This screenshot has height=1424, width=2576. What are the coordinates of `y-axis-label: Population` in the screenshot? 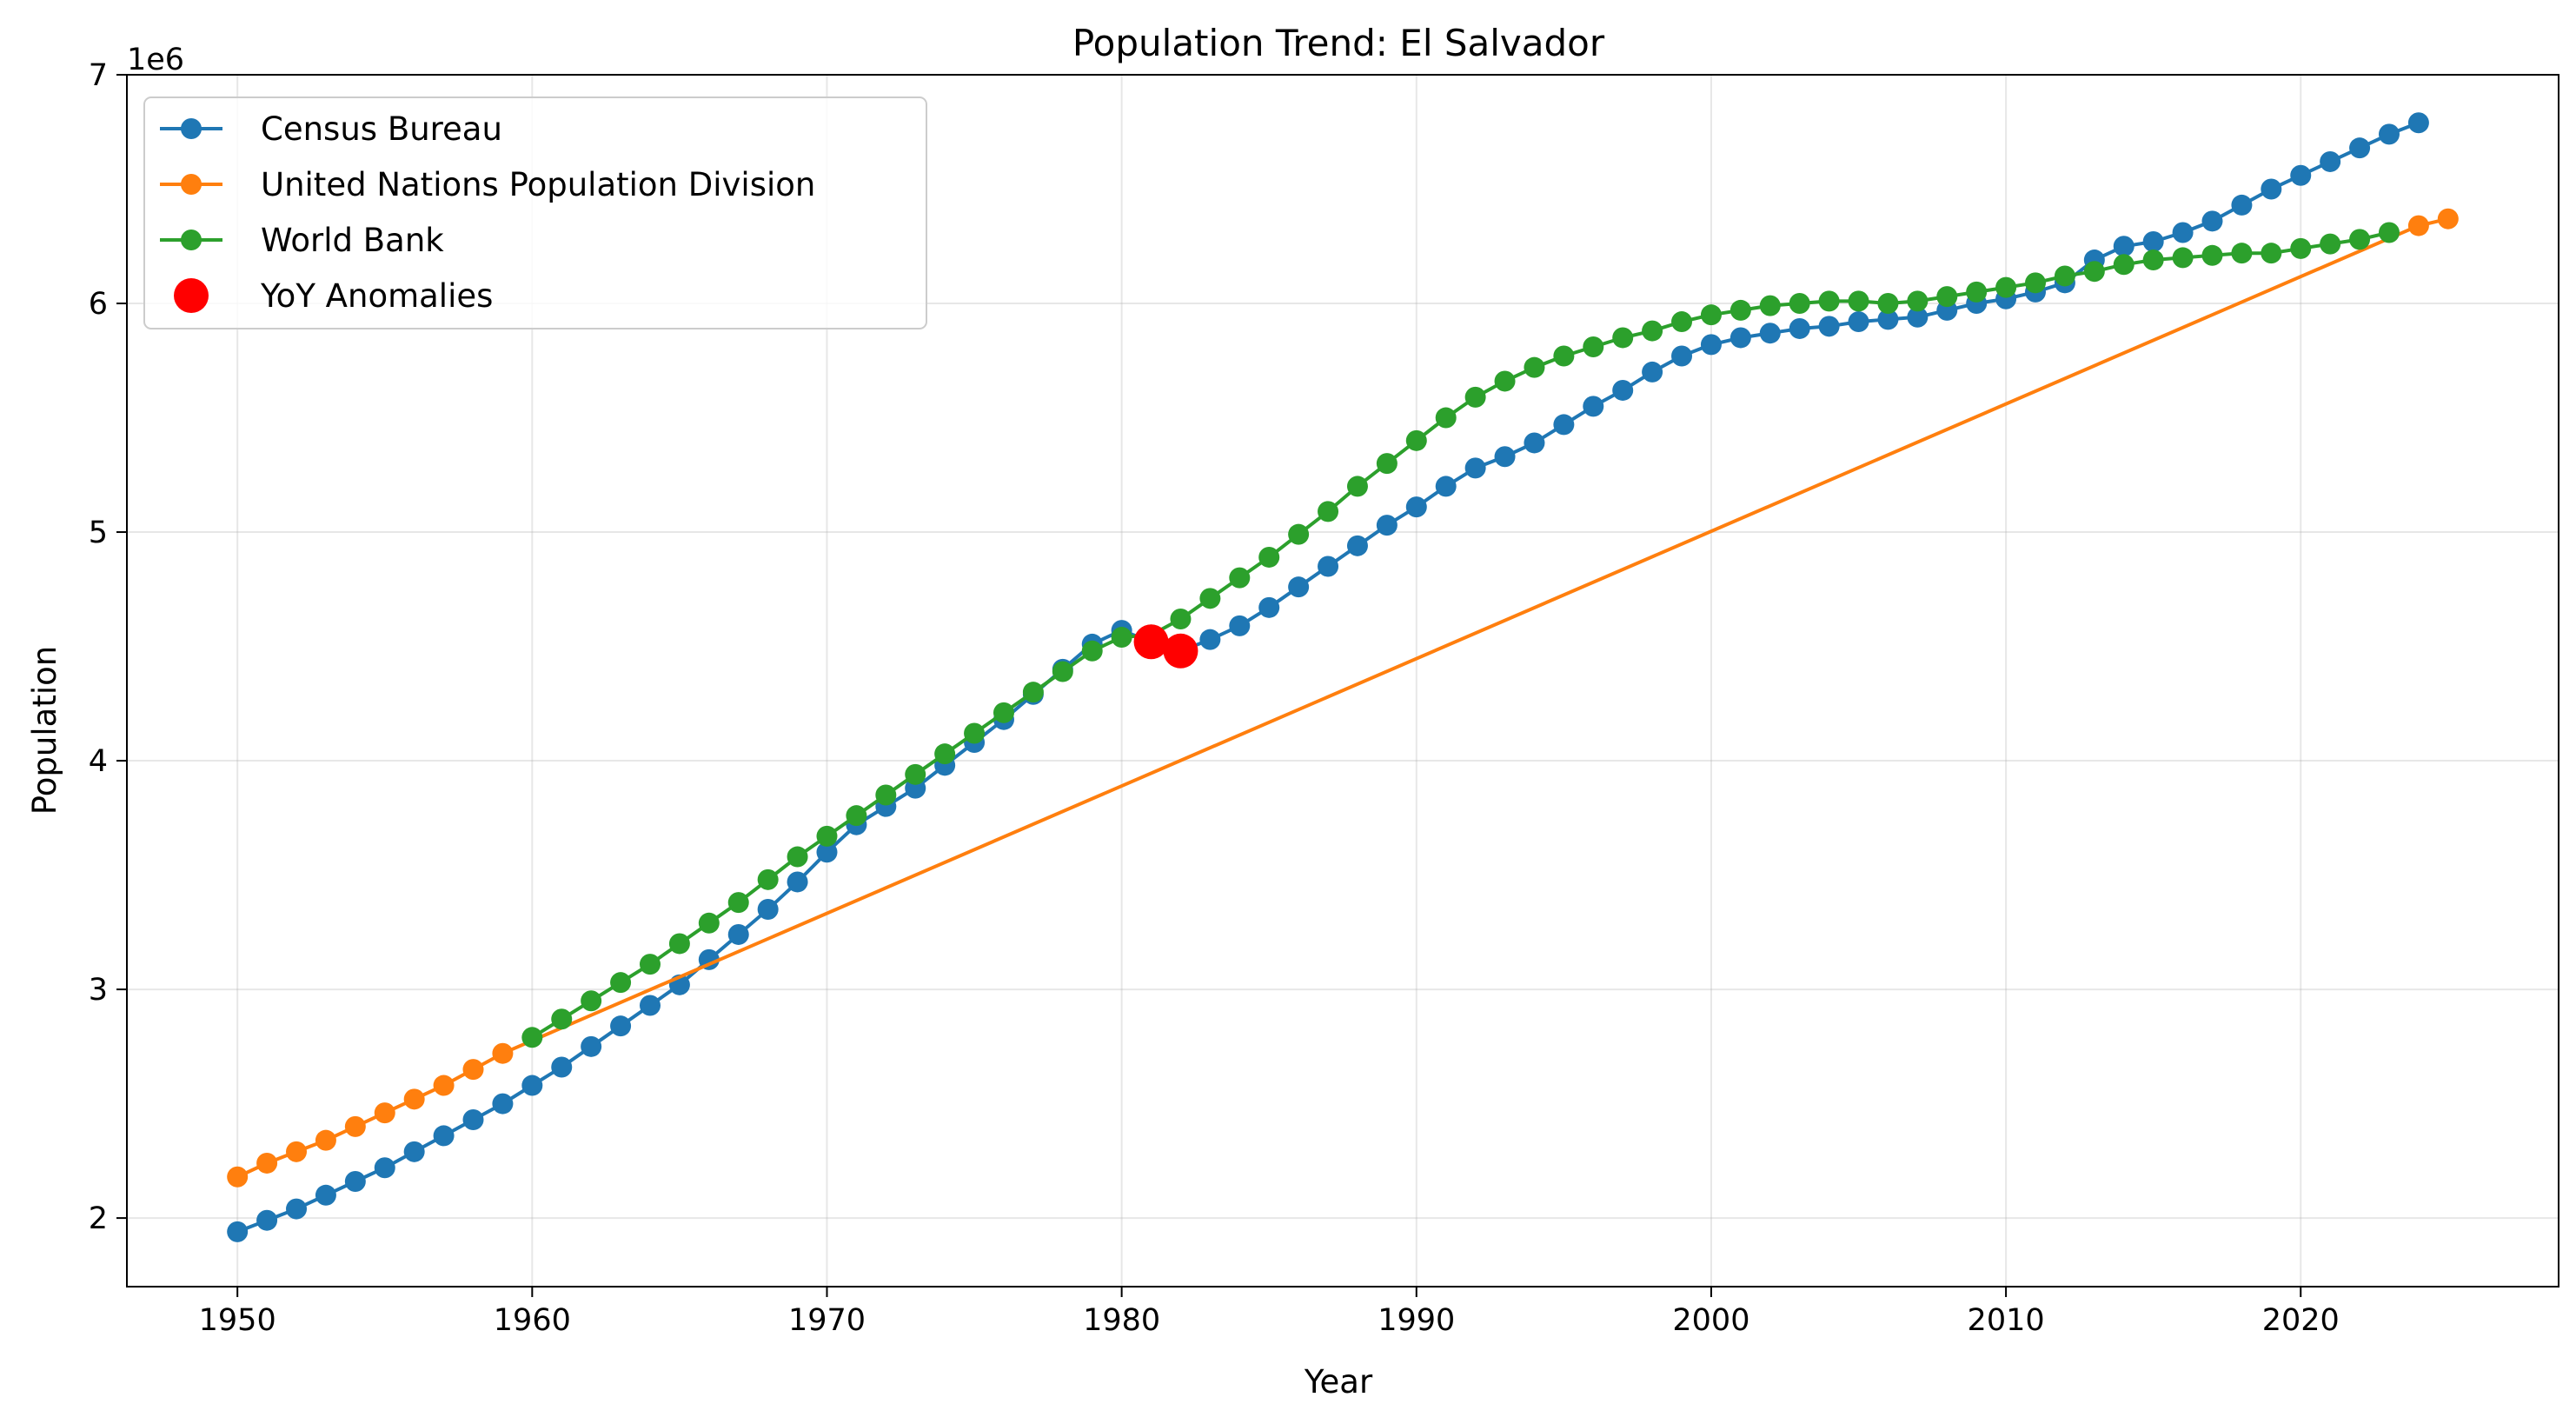 It's located at (44, 730).